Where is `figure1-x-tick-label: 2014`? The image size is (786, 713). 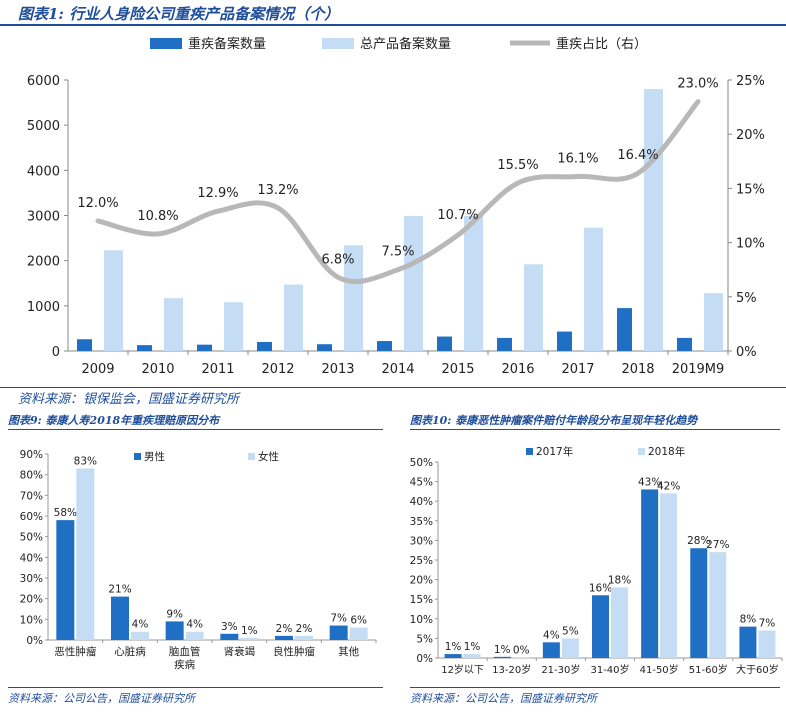
figure1-x-tick-label: 2014 is located at coordinates (397, 369).